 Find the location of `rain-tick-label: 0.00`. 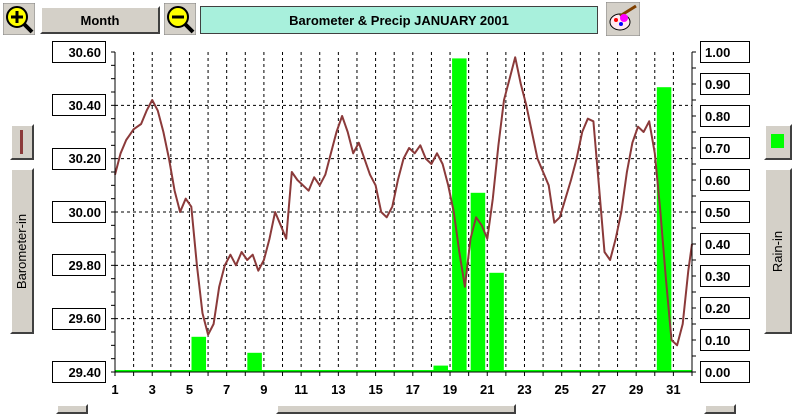

rain-tick-label: 0.00 is located at coordinates (725, 372).